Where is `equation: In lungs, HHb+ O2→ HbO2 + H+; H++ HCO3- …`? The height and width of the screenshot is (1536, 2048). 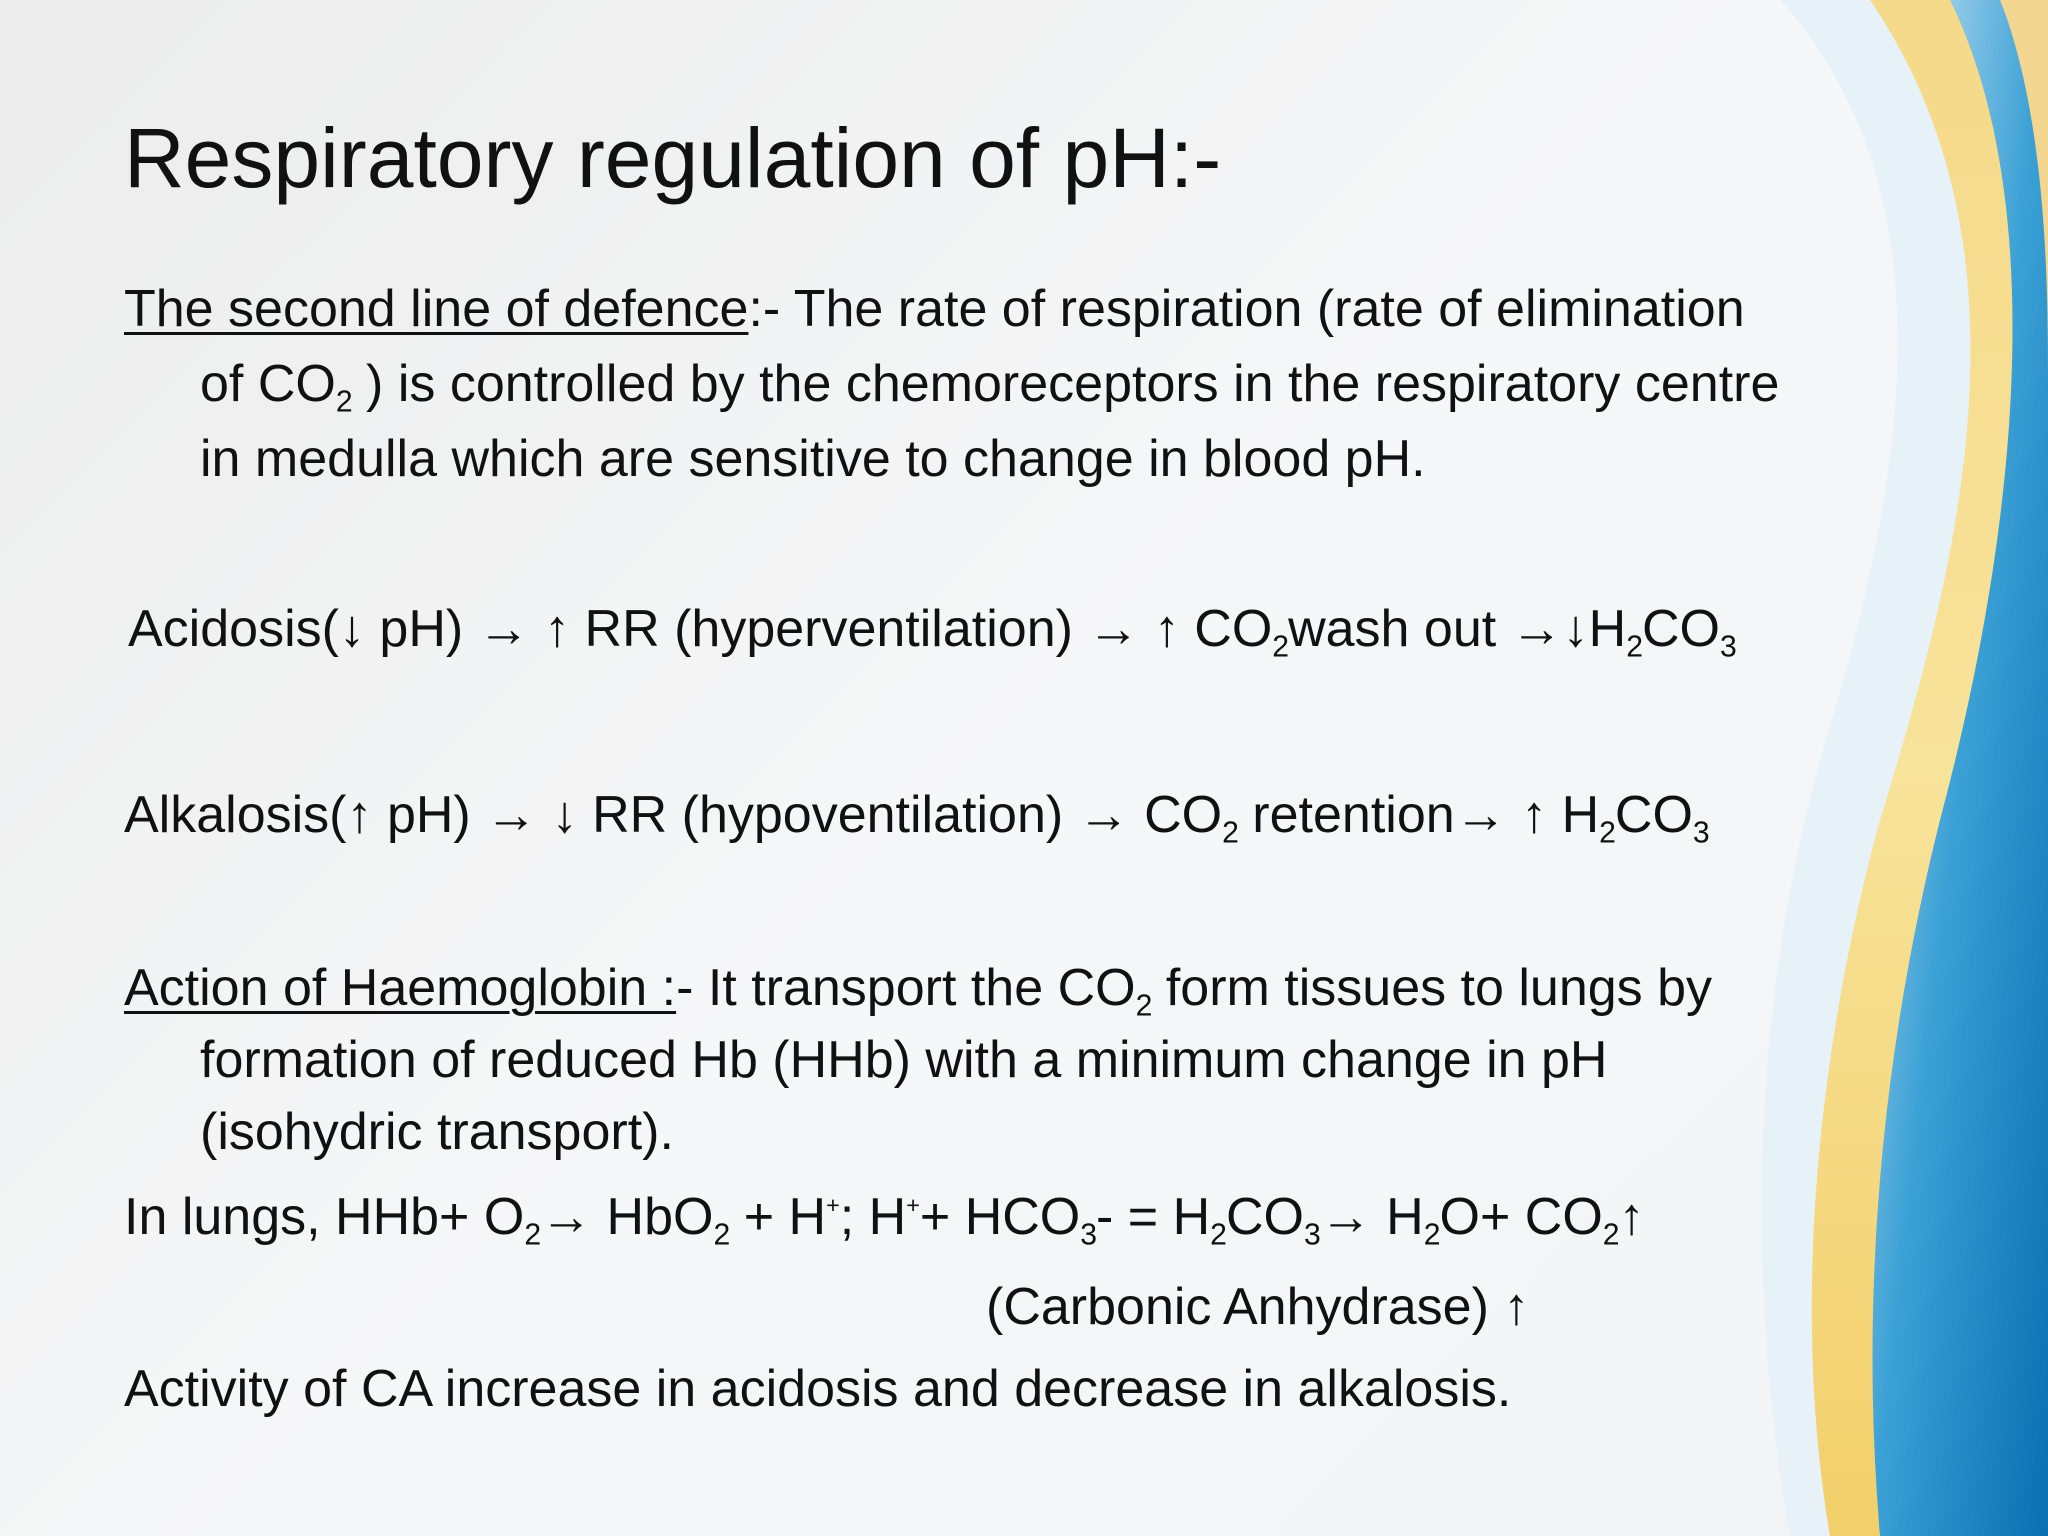
equation: In lungs, HHb+ O2→ HbO2 + H+; H++ HCO3- … is located at coordinates (884, 1217).